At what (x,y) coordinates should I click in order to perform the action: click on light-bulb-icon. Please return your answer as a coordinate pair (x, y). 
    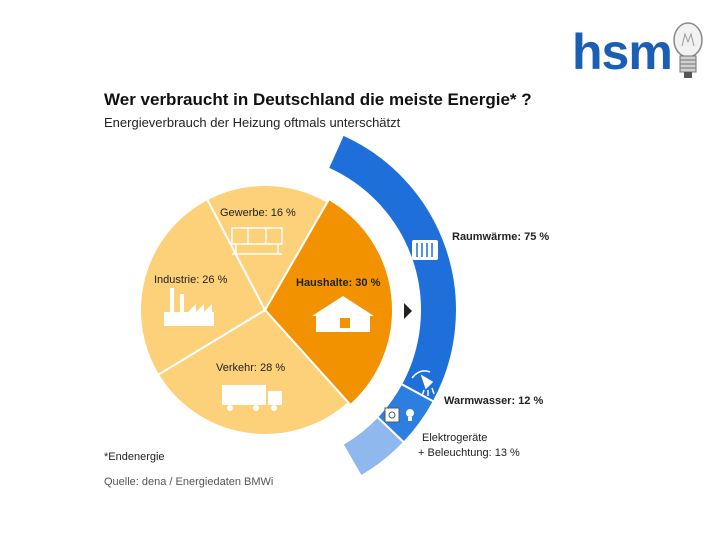
    Looking at the image, I should click on (688, 50).